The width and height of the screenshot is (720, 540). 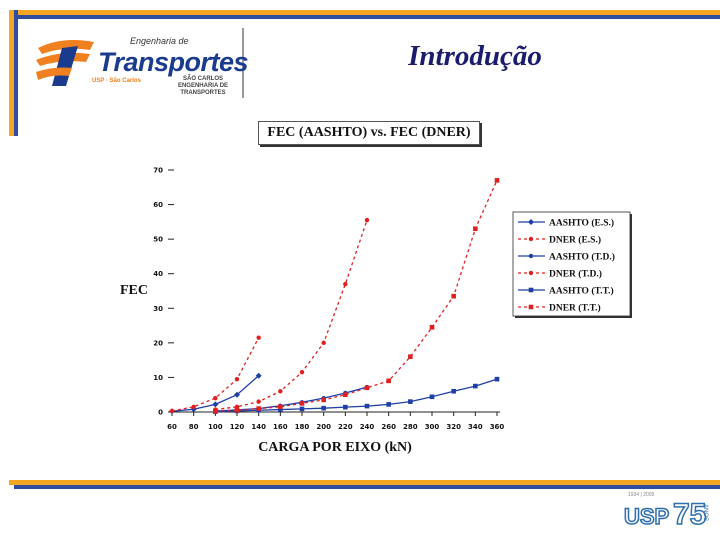 I want to click on x-tick-label: 60, so click(x=172, y=427).